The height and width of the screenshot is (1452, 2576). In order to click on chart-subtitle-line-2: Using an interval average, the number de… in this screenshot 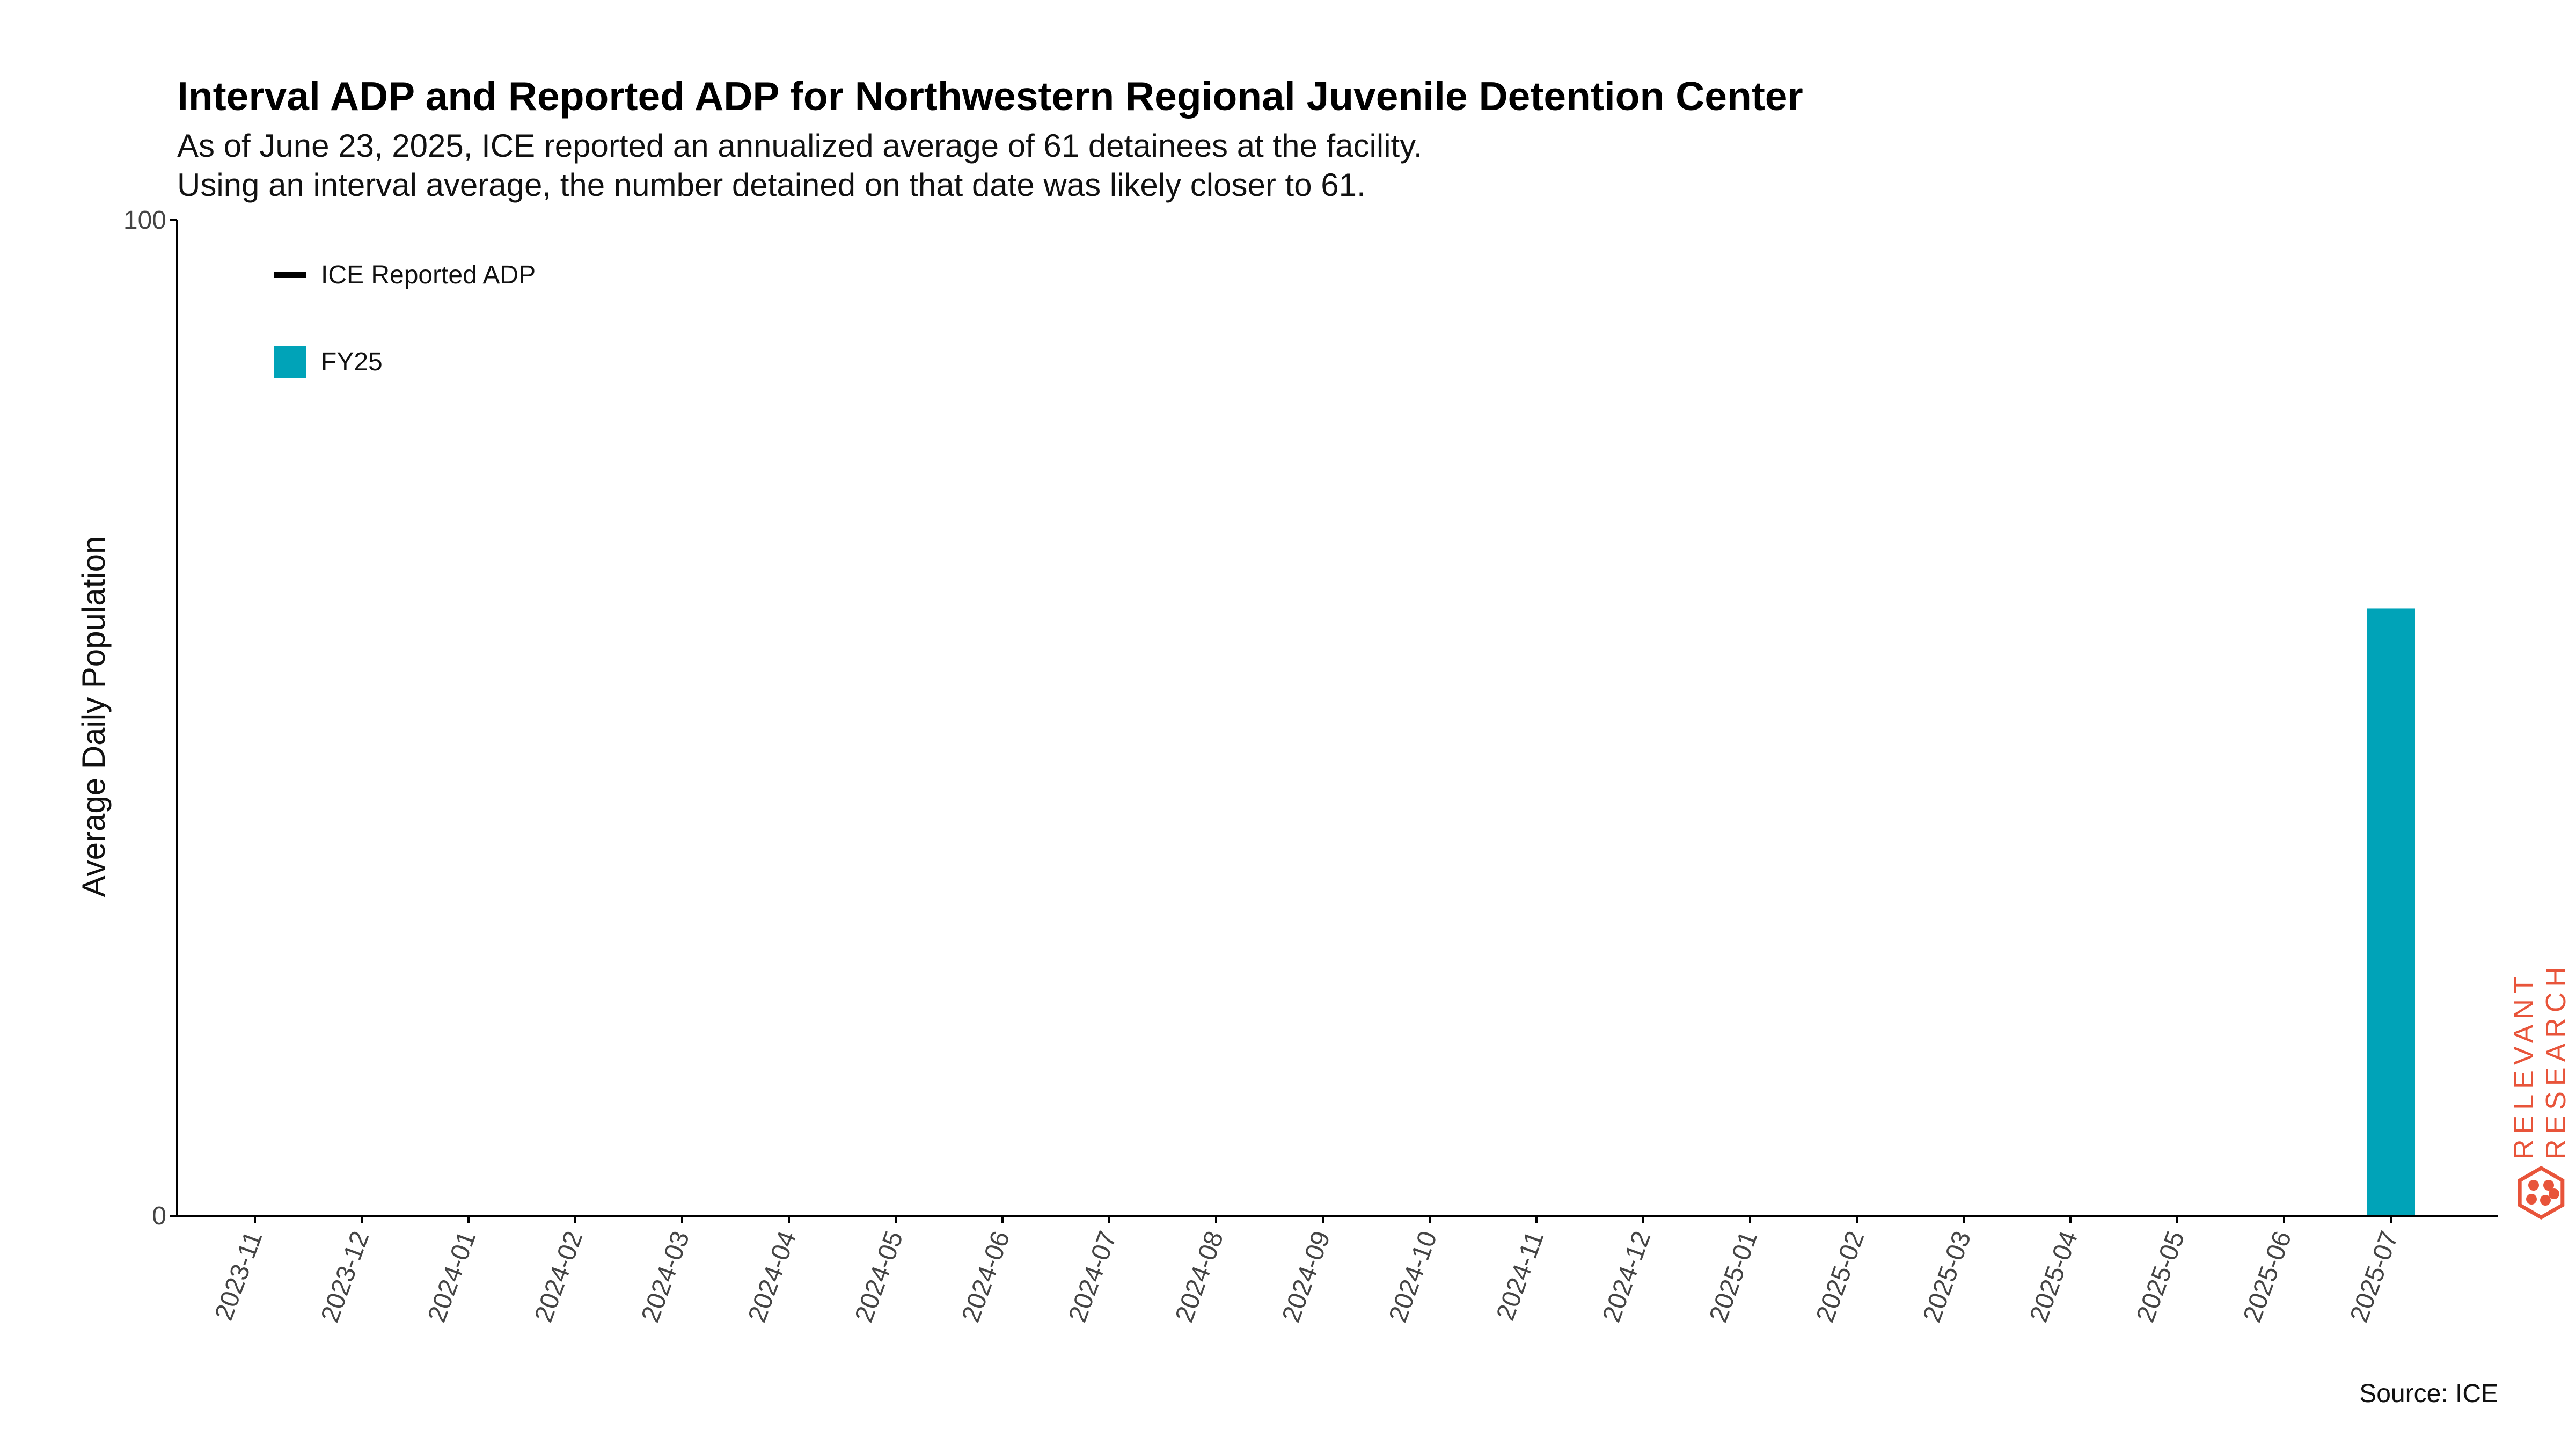, I will do `click(771, 185)`.